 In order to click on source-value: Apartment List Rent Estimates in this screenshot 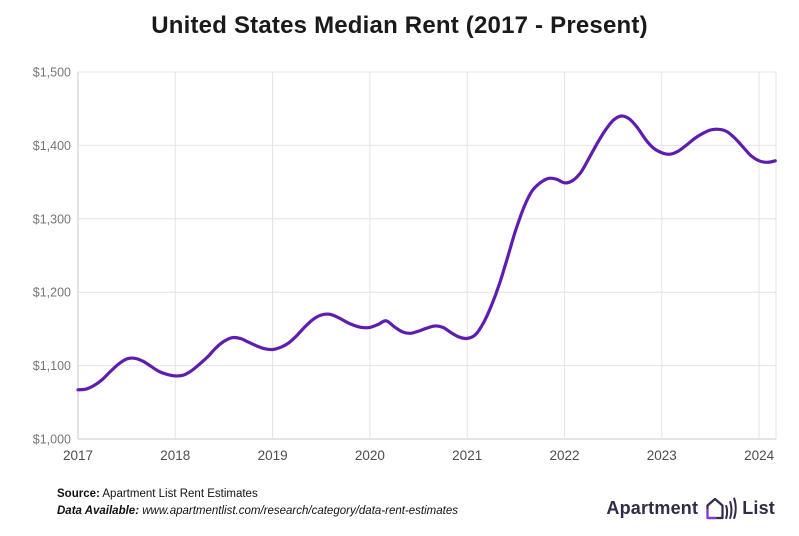, I will do `click(180, 494)`.